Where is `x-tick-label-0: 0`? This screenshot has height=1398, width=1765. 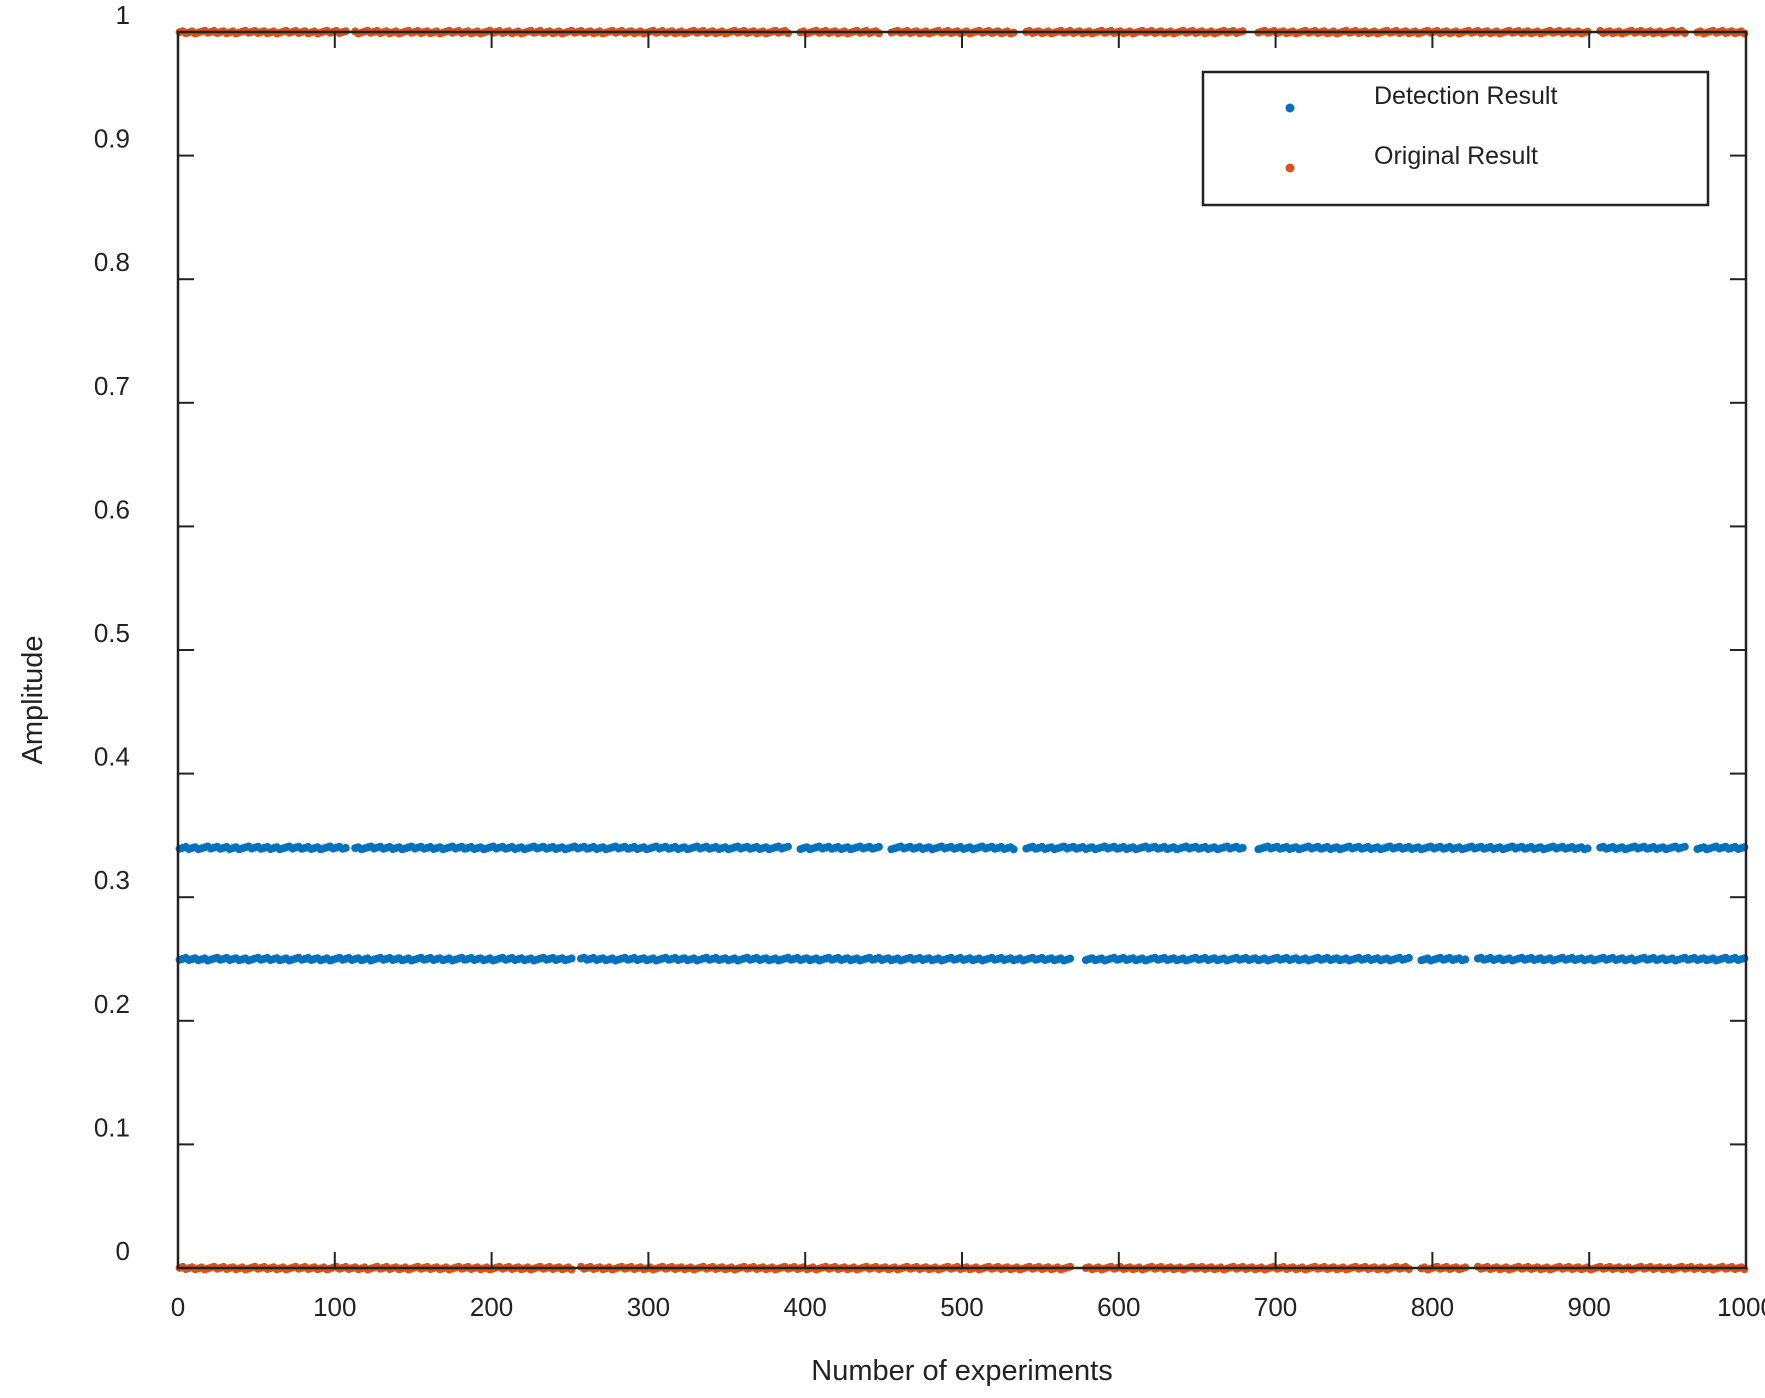 x-tick-label-0: 0 is located at coordinates (178, 1307).